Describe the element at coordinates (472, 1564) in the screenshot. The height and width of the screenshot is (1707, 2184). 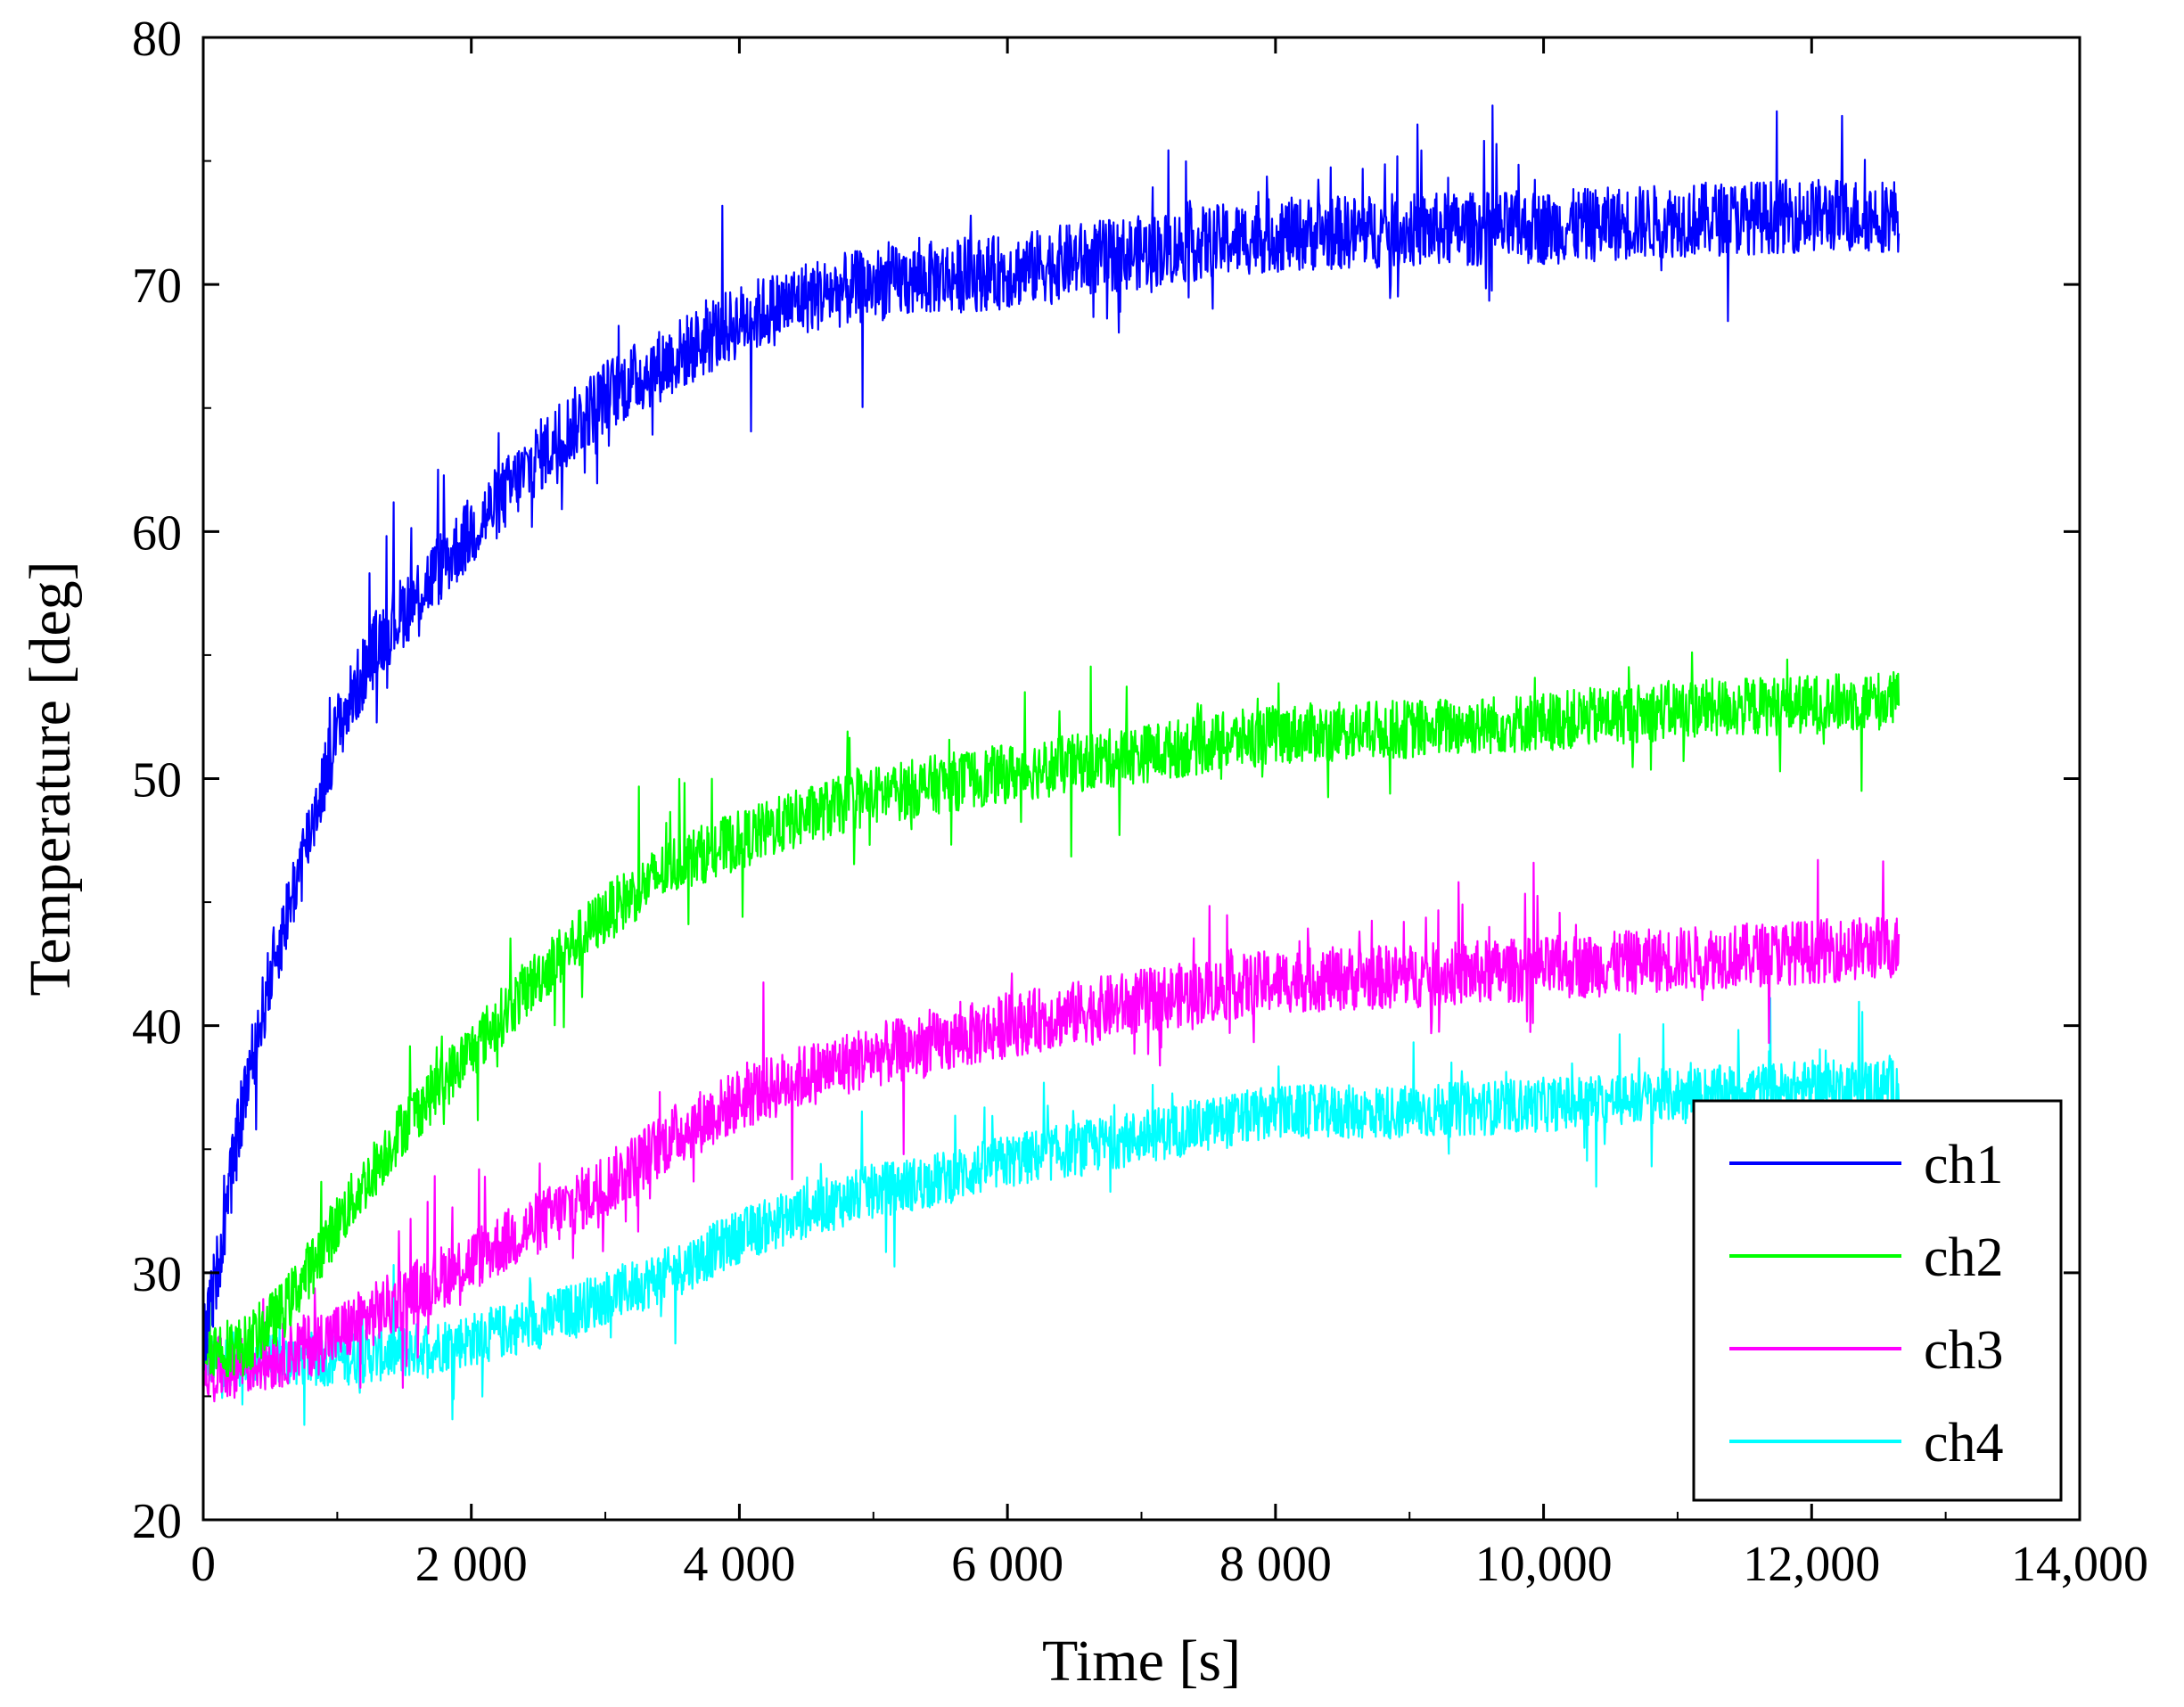
I see `x-tick-label-1: 2 000` at that location.